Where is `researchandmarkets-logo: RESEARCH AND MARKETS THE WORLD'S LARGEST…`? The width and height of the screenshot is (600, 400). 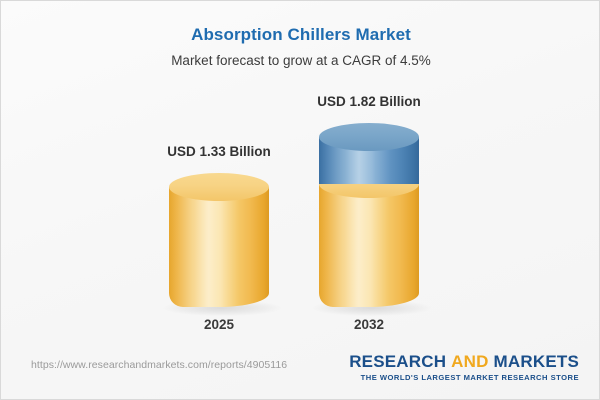
researchandmarkets-logo: RESEARCH AND MARKETS THE WORLD'S LARGEST… is located at coordinates (464, 367).